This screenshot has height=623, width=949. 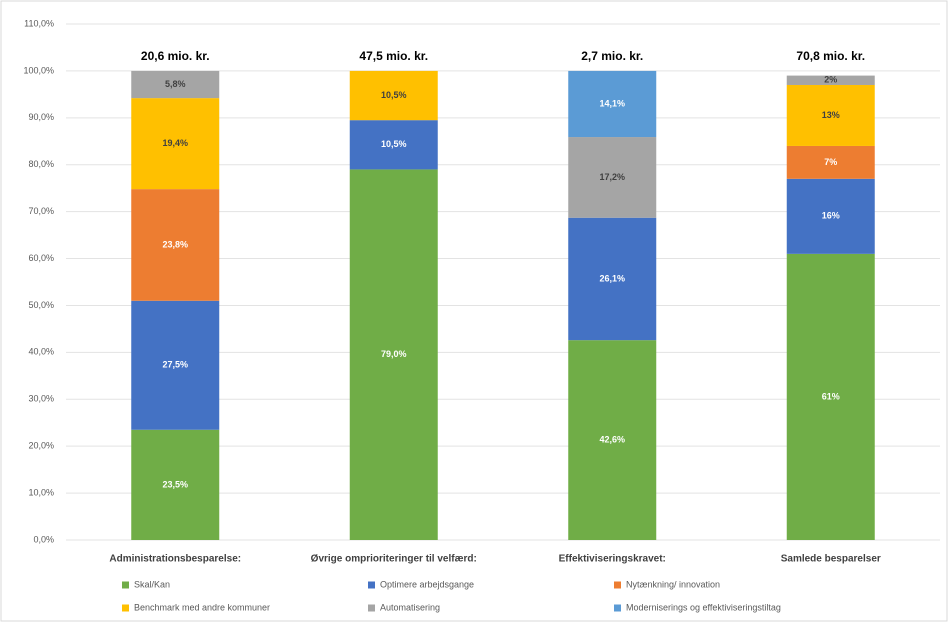 What do you see at coordinates (830, 56) in the screenshot?
I see `bar-annotation: 70,8 mio. kr.` at bounding box center [830, 56].